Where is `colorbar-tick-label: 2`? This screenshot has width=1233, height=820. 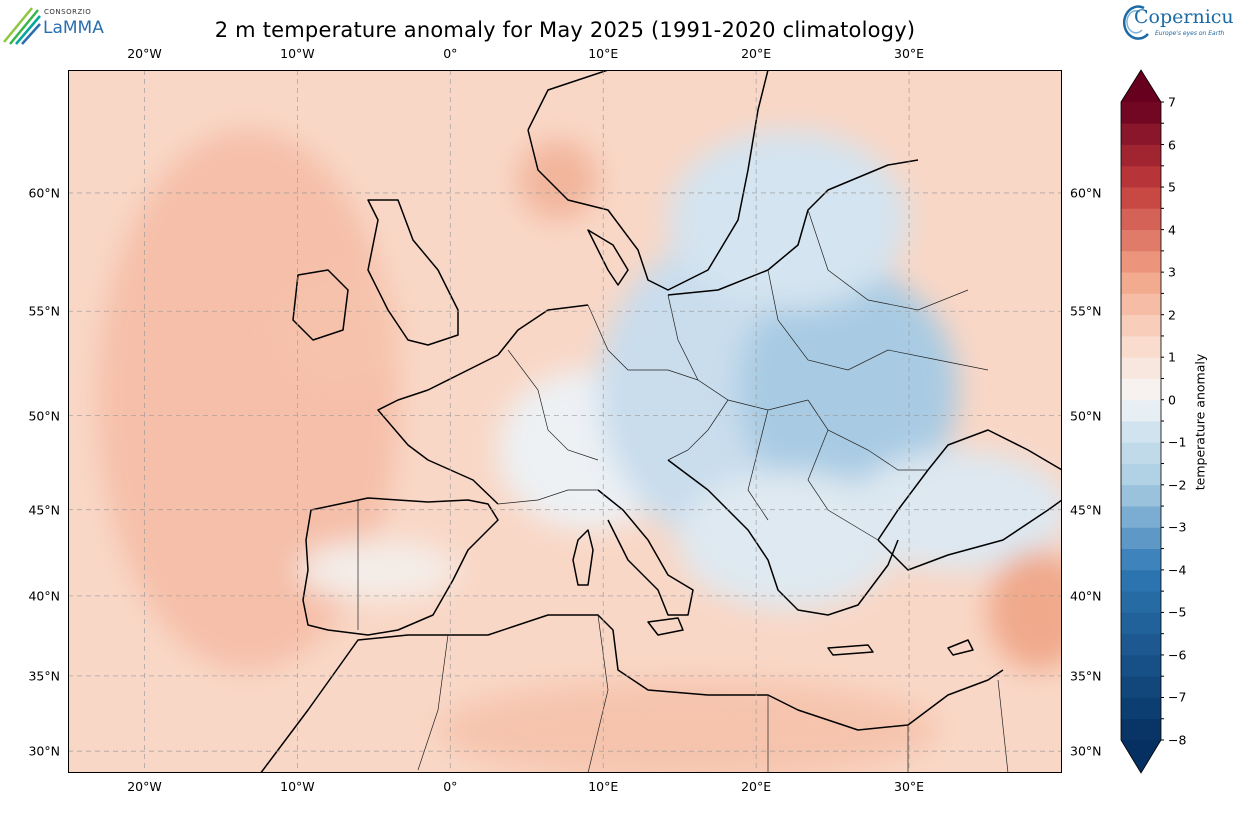 colorbar-tick-label: 2 is located at coordinates (1172, 315).